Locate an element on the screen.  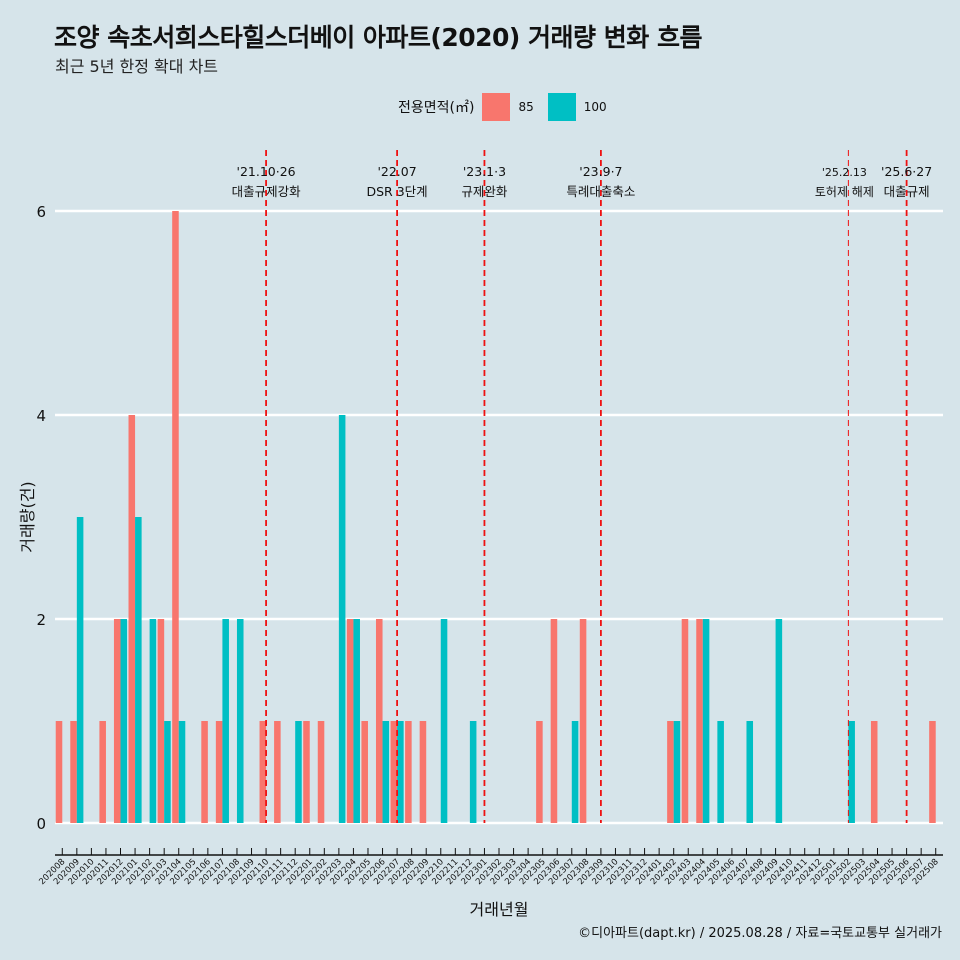
annotation-date: '25.6·27 is located at coordinates (906, 171).